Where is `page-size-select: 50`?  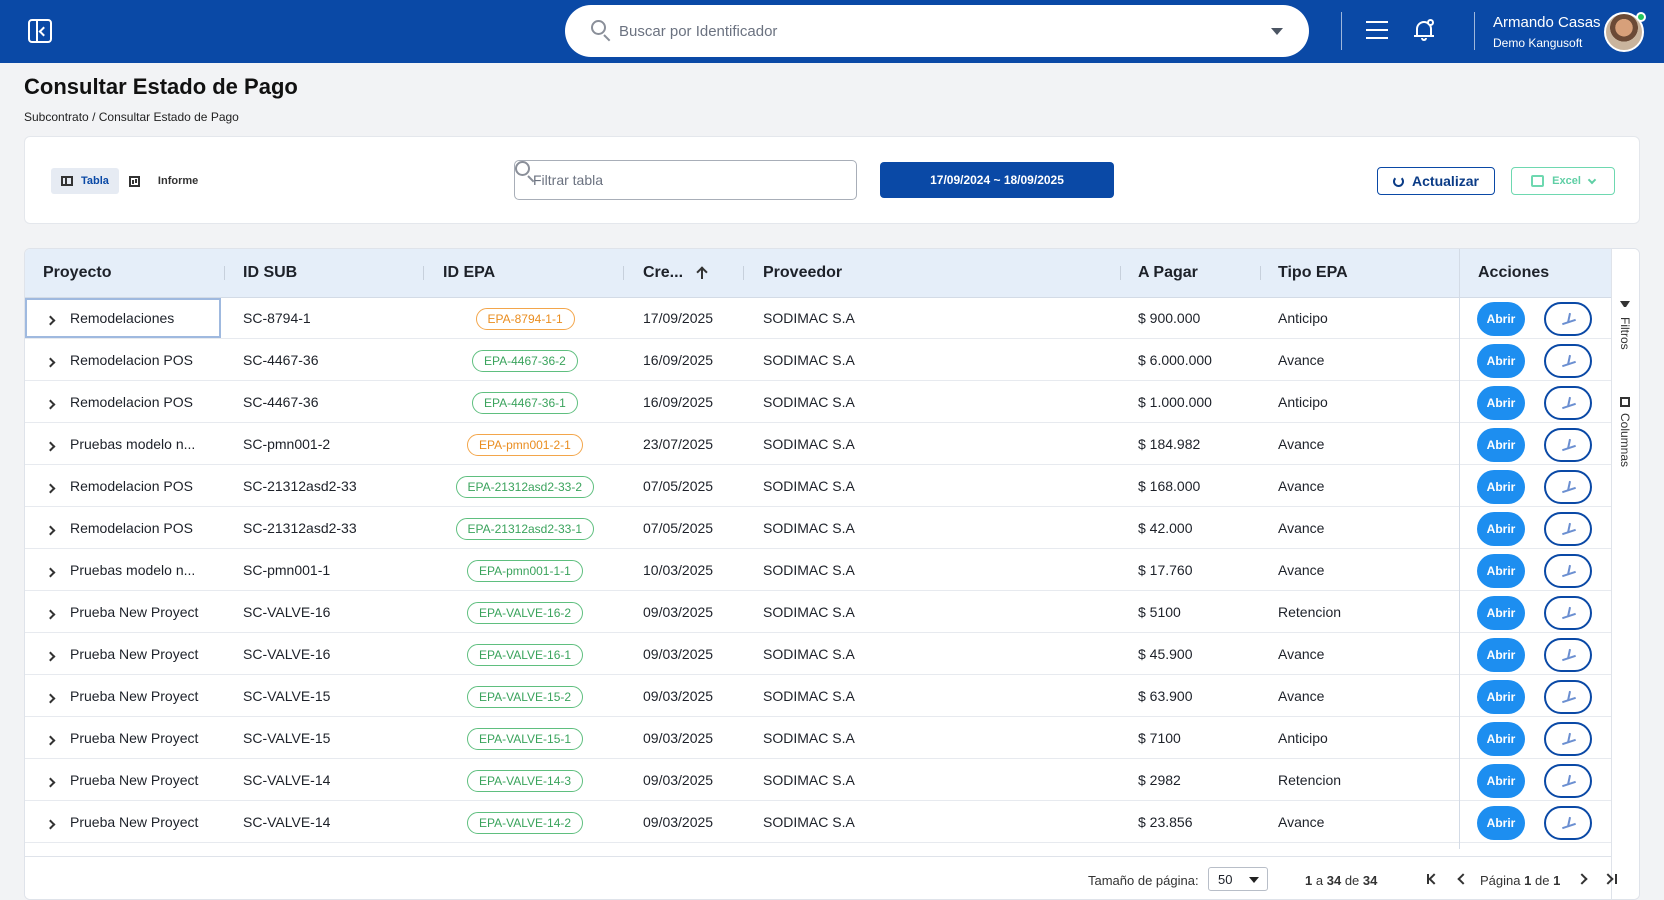
page-size-select: 50 is located at coordinates (1238, 879).